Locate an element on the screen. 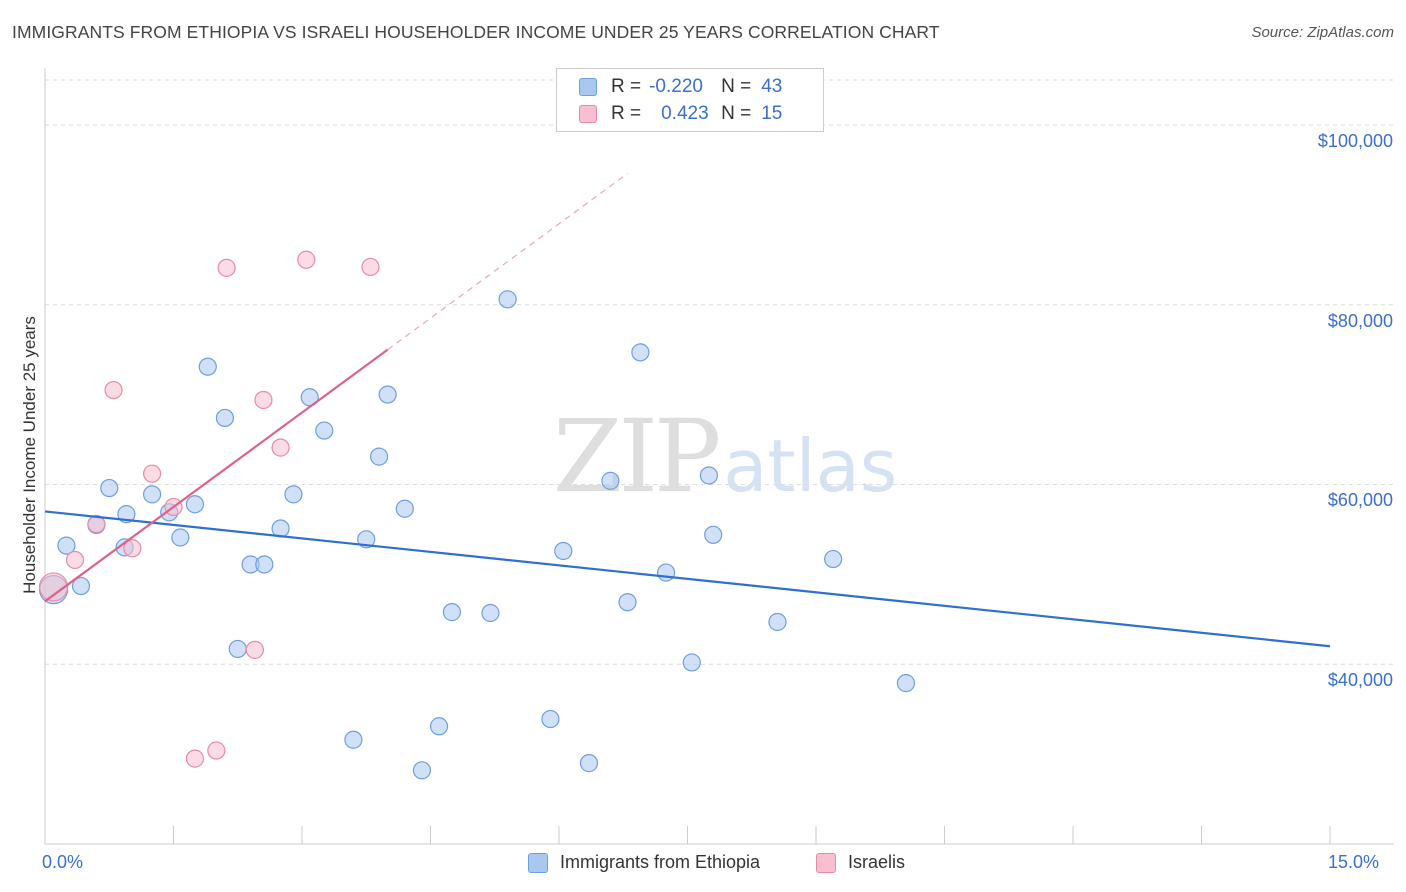  watermark: ZIPatlas is located at coordinates (725, 456).